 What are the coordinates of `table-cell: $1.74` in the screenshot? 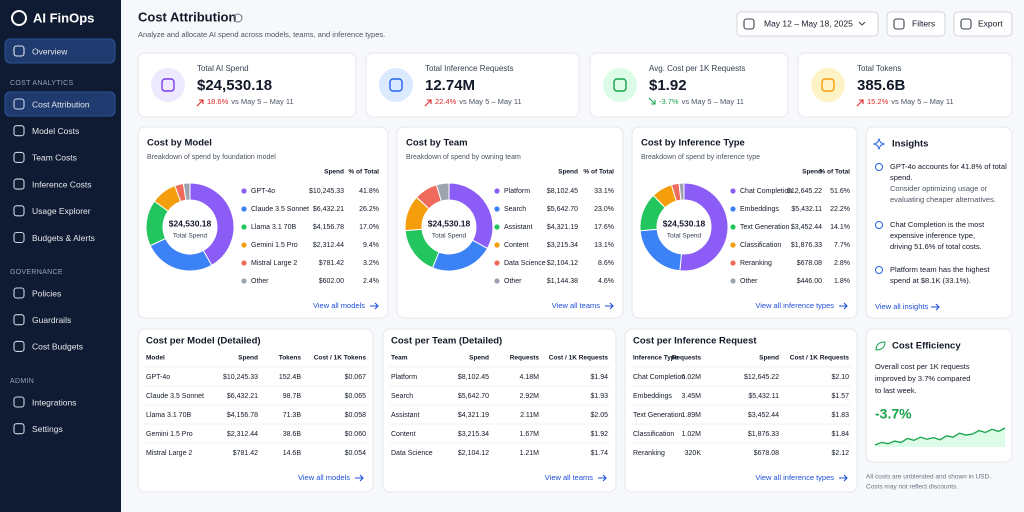 It's located at (599, 453).